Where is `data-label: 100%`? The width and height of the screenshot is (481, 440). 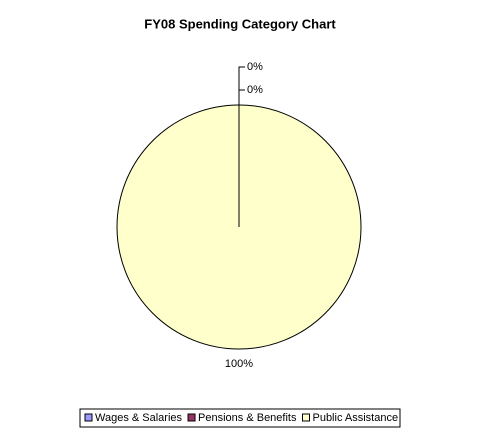
data-label: 100% is located at coordinates (239, 364).